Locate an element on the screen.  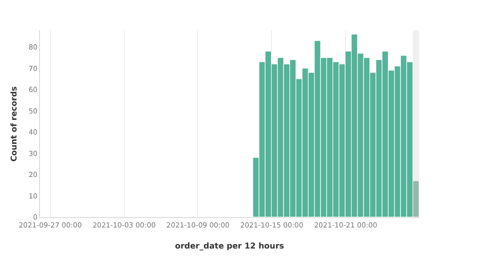
y-axis-title: Count of records is located at coordinates (14, 124).